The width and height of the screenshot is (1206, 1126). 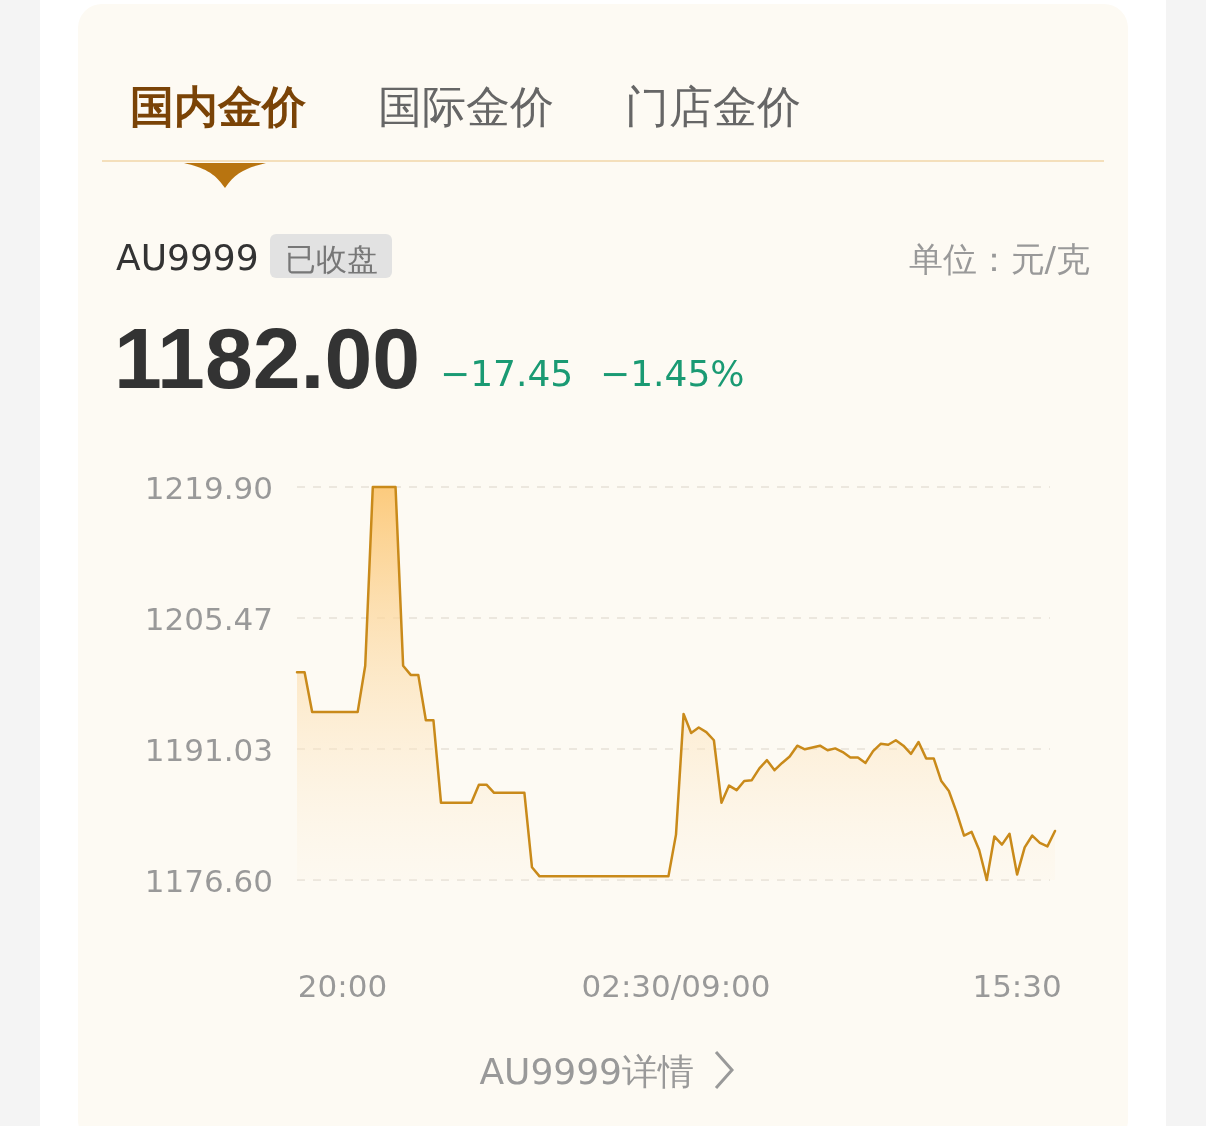 What do you see at coordinates (187, 257) in the screenshot?
I see `text: AU9999` at bounding box center [187, 257].